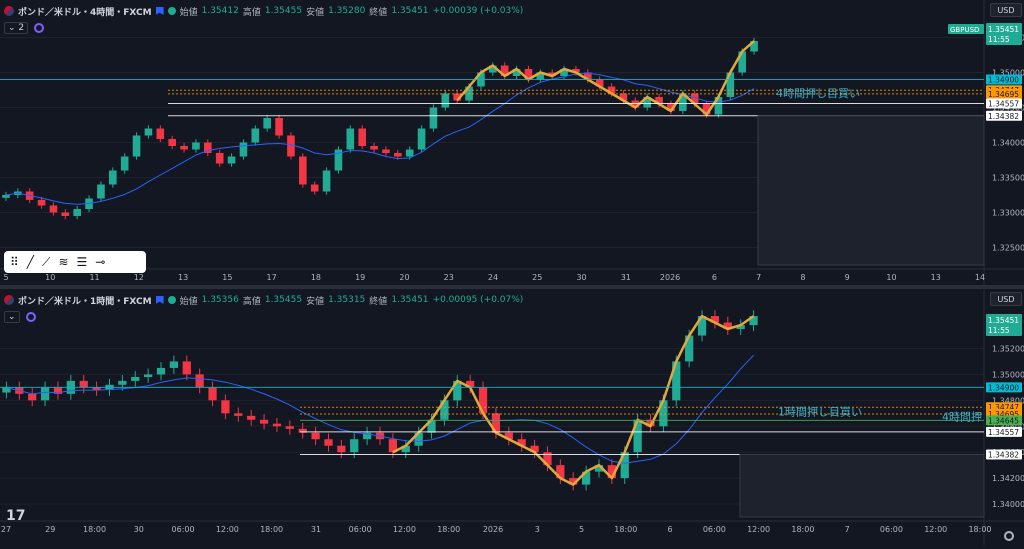 This screenshot has height=549, width=1024. I want to click on symbol-title-1h: ポンド／米ドル・1時間・FXCM, so click(85, 301).